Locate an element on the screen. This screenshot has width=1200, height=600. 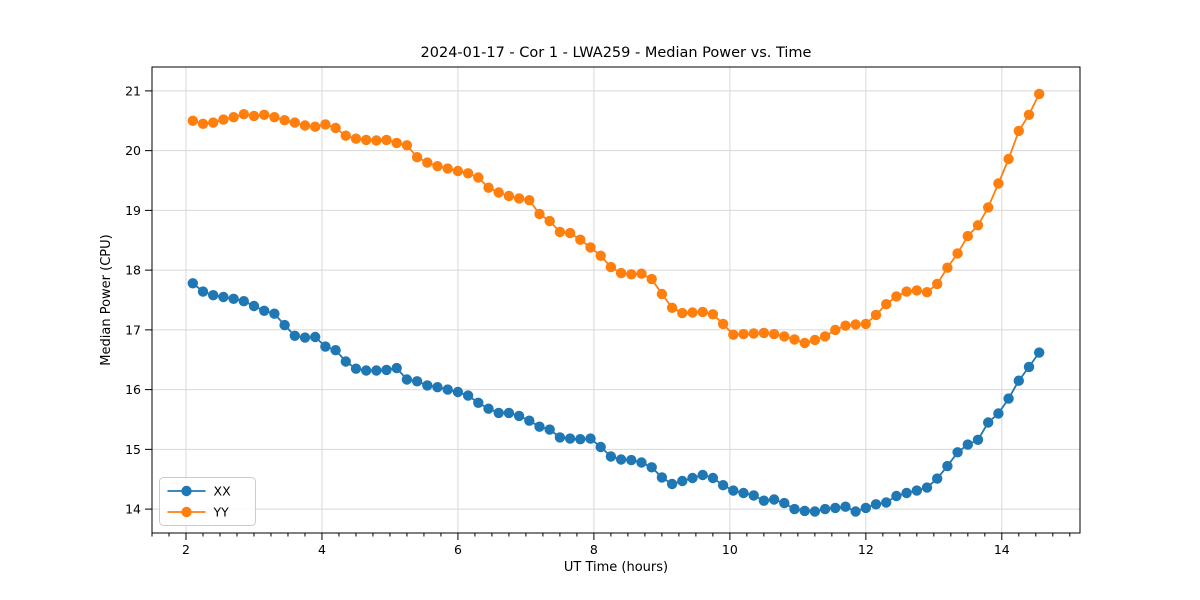
legend-item-XX: XX is located at coordinates (199, 491).